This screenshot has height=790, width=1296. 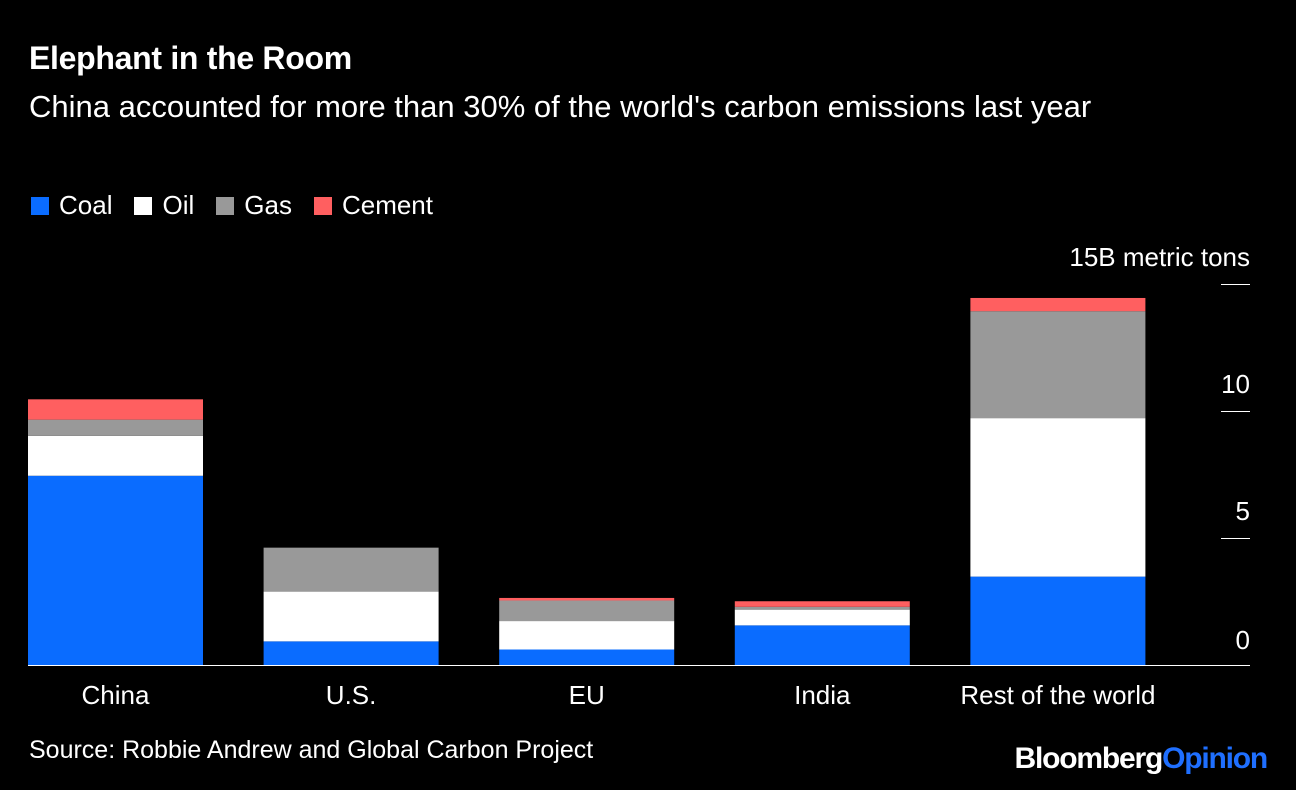 I want to click on brand-bloomberg: Bloomberg, so click(x=1089, y=758).